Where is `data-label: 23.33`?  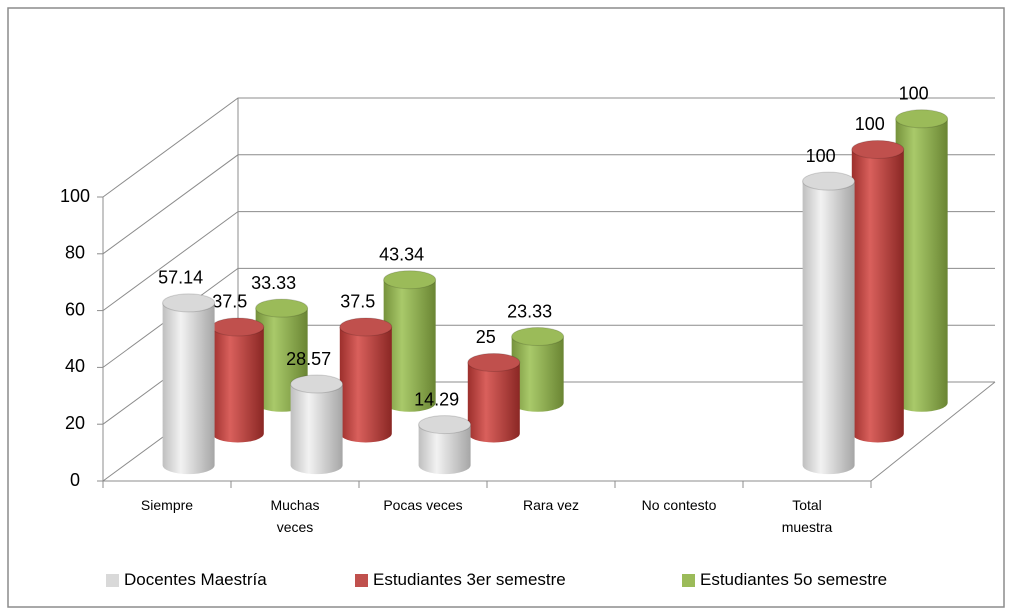 data-label: 23.33 is located at coordinates (529, 311).